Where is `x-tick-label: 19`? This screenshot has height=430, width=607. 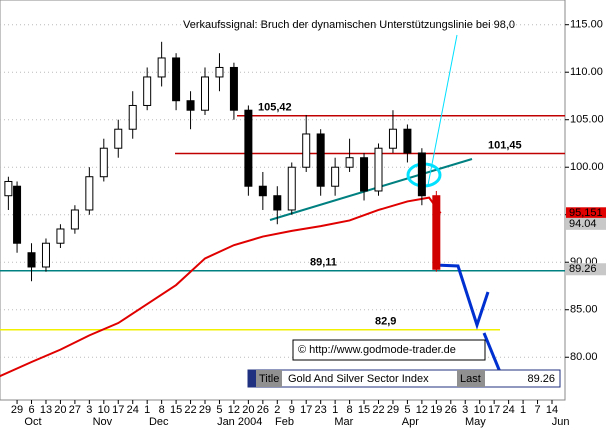 x-tick-label: 19 is located at coordinates (436, 410).